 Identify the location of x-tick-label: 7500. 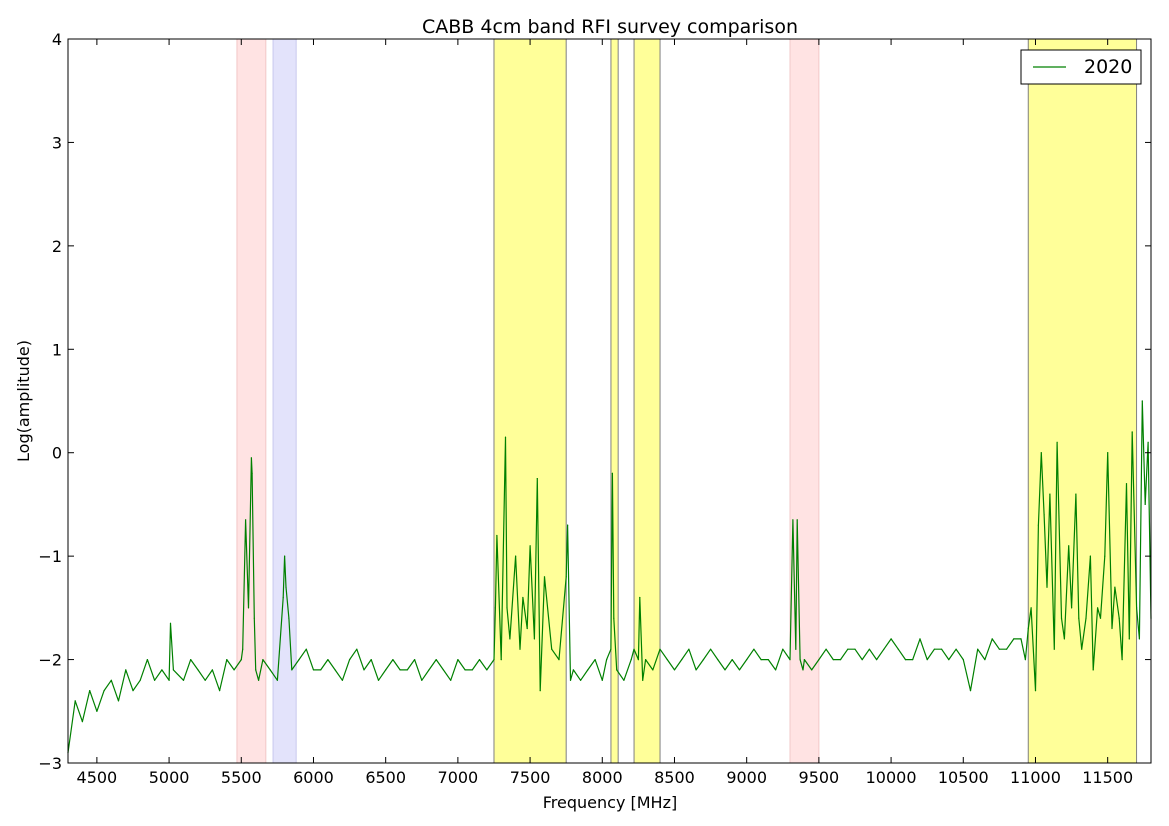
(530, 777).